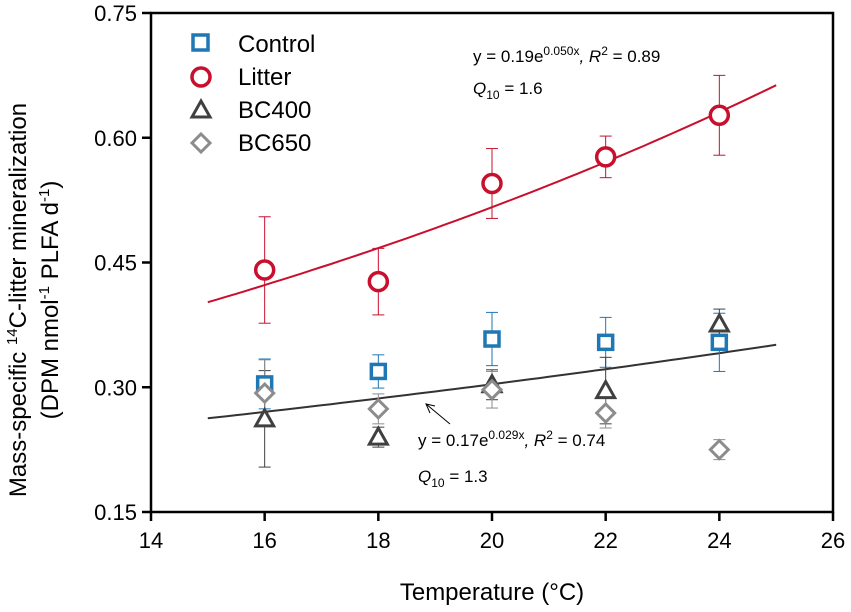 This screenshot has height=612, width=851. What do you see at coordinates (115, 263) in the screenshot?
I see `y-tick-label-0.45: 0.45` at bounding box center [115, 263].